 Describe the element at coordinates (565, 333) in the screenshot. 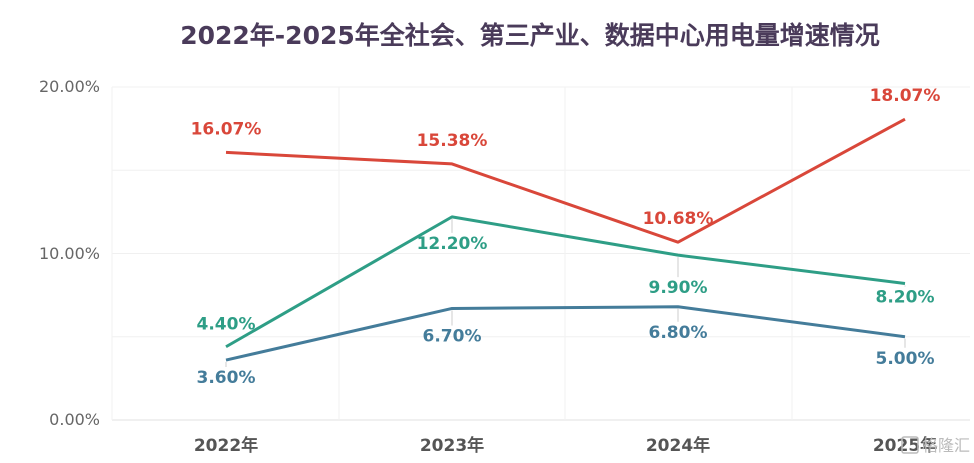

I see `series-line` at that location.